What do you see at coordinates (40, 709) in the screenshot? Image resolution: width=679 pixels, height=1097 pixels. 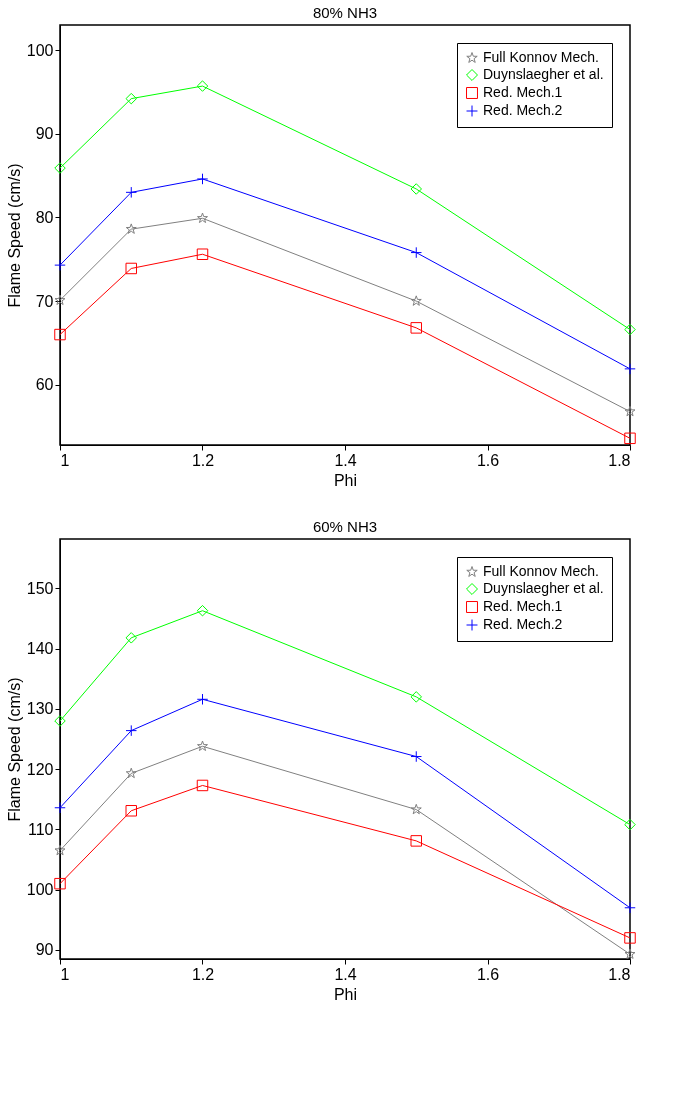 I see `y-tick-label: 130` at bounding box center [40, 709].